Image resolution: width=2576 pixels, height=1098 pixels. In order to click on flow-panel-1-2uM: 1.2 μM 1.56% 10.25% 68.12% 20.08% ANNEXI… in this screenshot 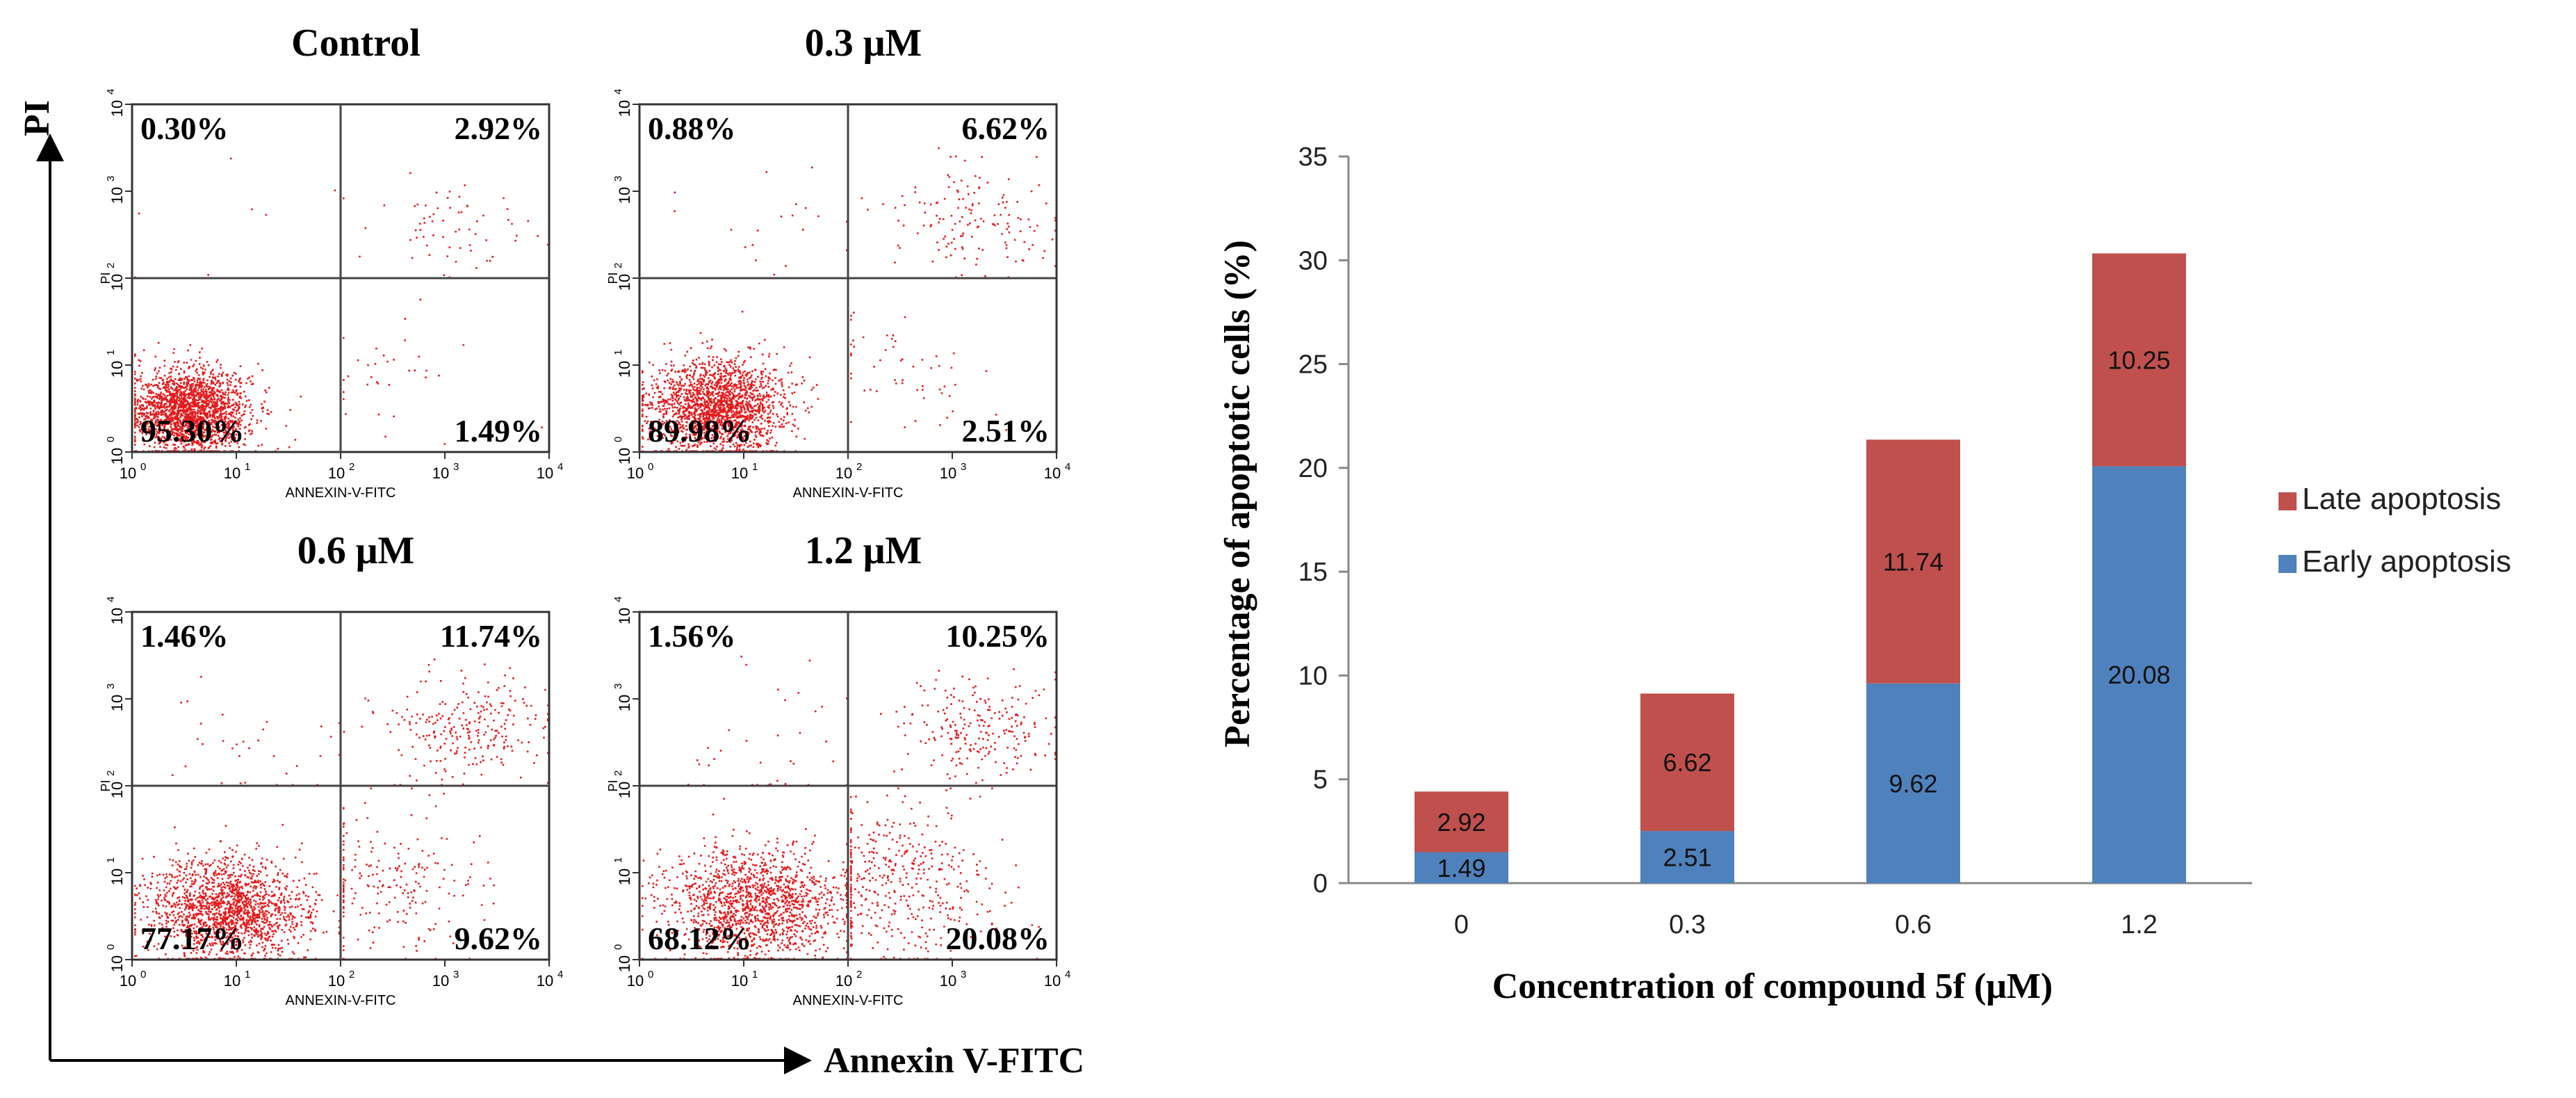, I will do `click(838, 768)`.